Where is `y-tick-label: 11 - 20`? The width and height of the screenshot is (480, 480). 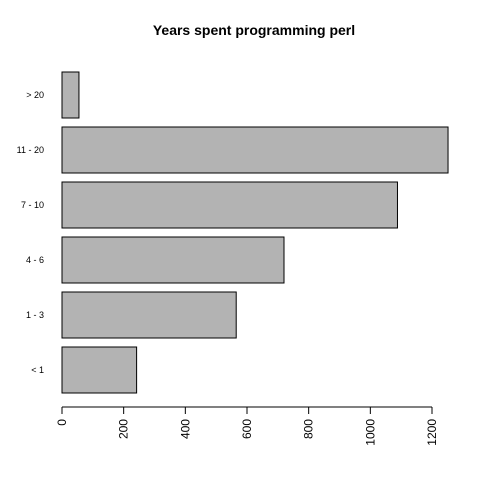
y-tick-label: 11 - 20 is located at coordinates (30, 150).